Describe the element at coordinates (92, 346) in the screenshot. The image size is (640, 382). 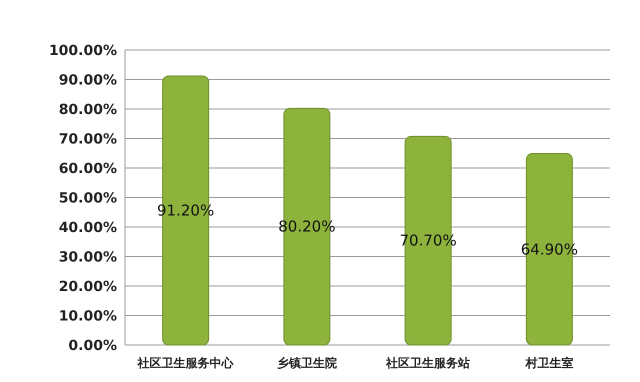
I see `y-tick-label: 0.00%` at that location.